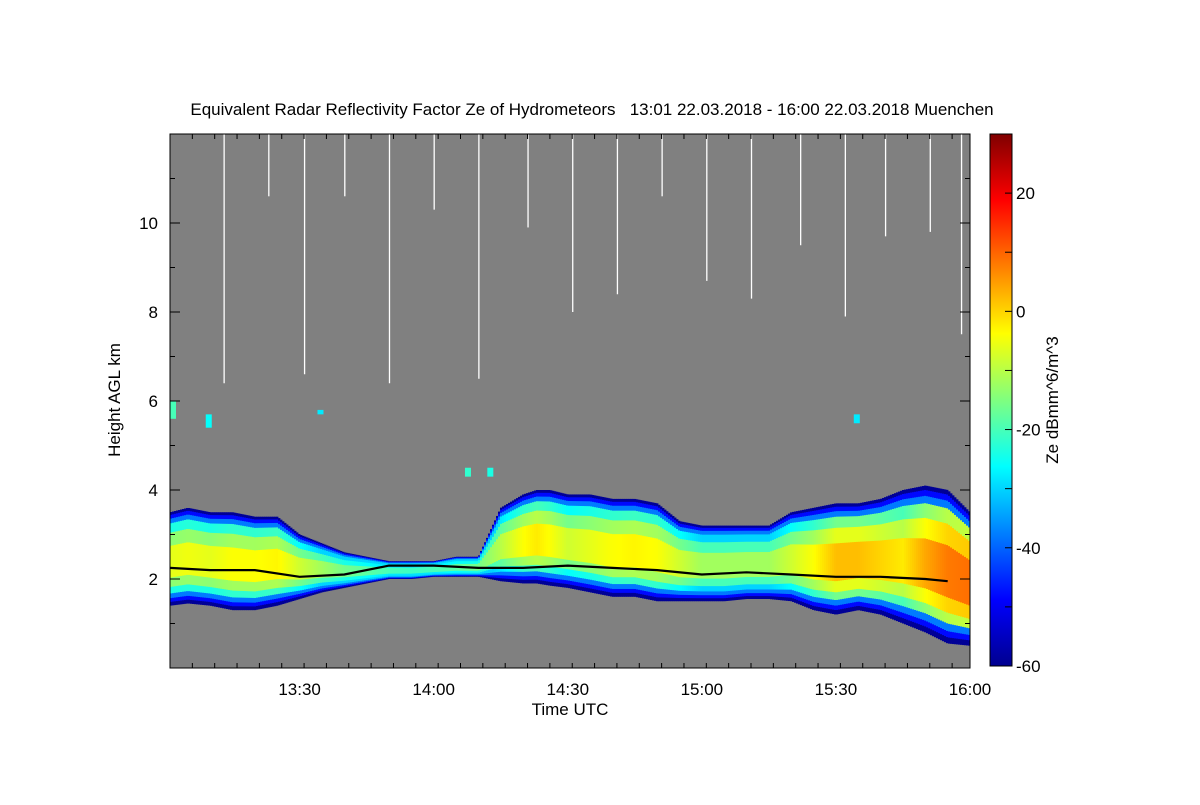 The width and height of the screenshot is (1200, 805). I want to click on colorbar-ticks: -60 -40 -20 0 20, so click(1023, 430).